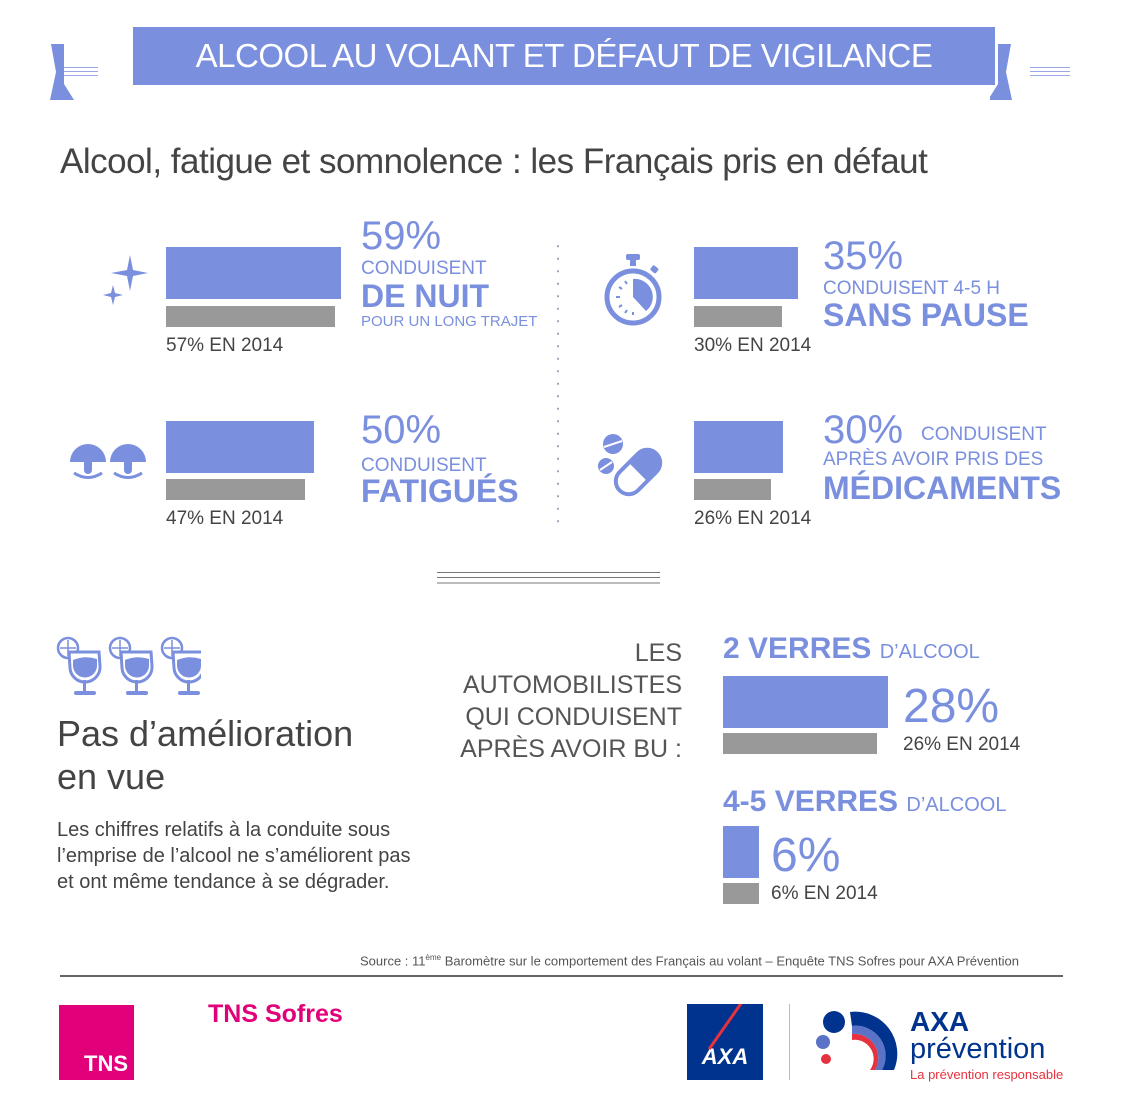  What do you see at coordinates (449, 321) in the screenshot?
I see `night-line3: POUR UN LONG TRAJET` at bounding box center [449, 321].